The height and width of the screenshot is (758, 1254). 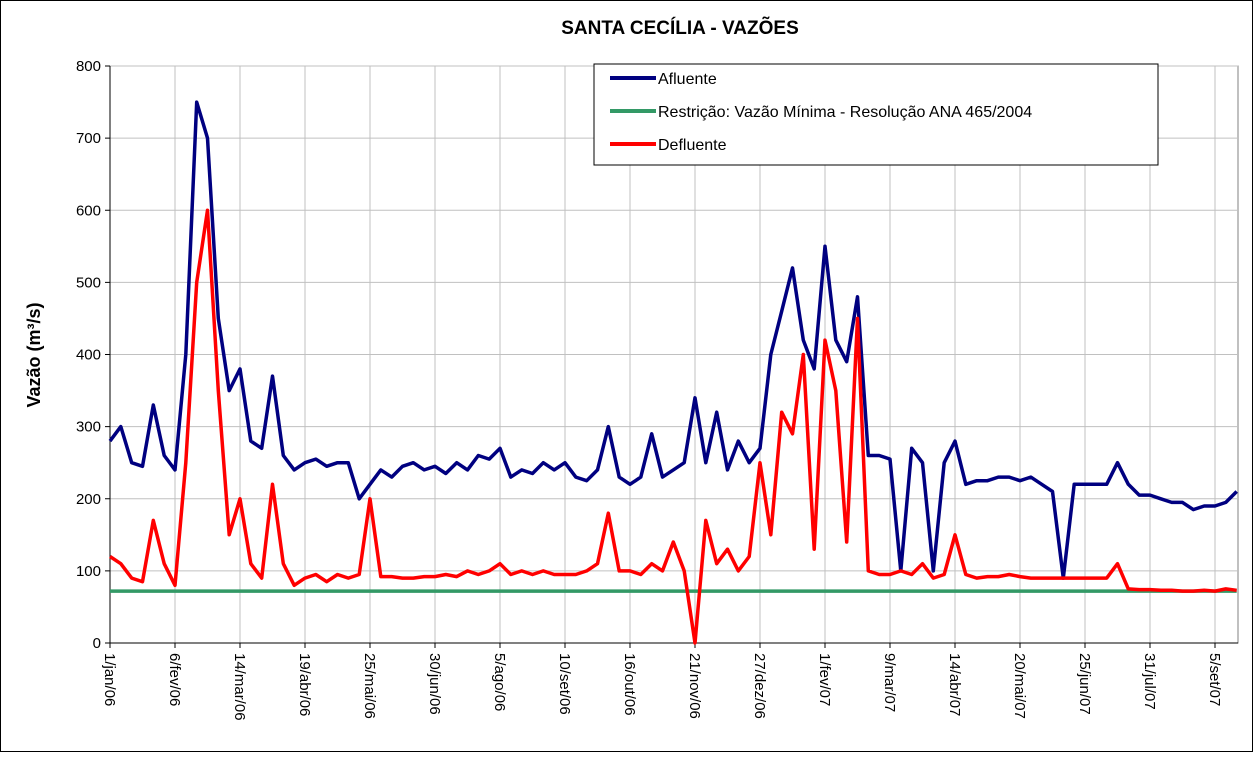 What do you see at coordinates (824, 679) in the screenshot?
I see `x-tick-label: 1/fev/07` at bounding box center [824, 679].